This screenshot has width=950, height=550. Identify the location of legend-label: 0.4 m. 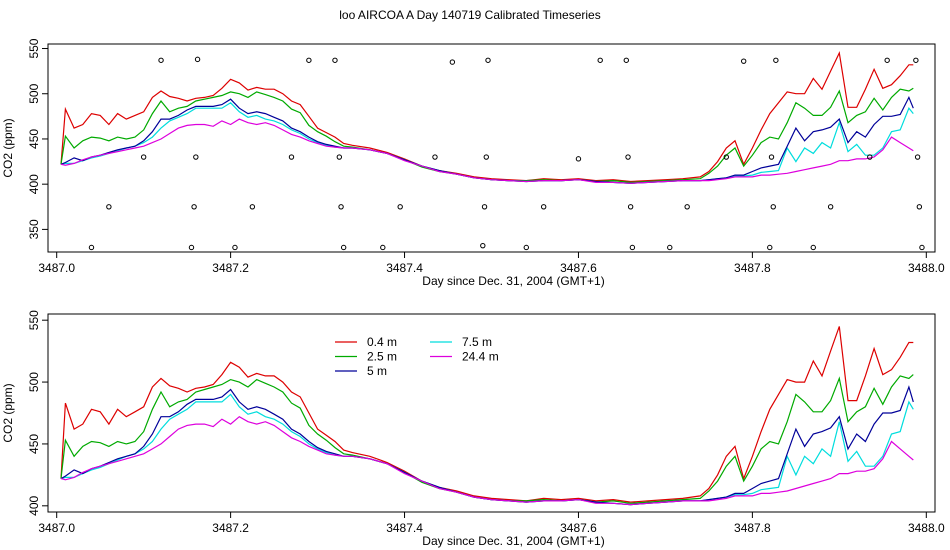
(382, 342).